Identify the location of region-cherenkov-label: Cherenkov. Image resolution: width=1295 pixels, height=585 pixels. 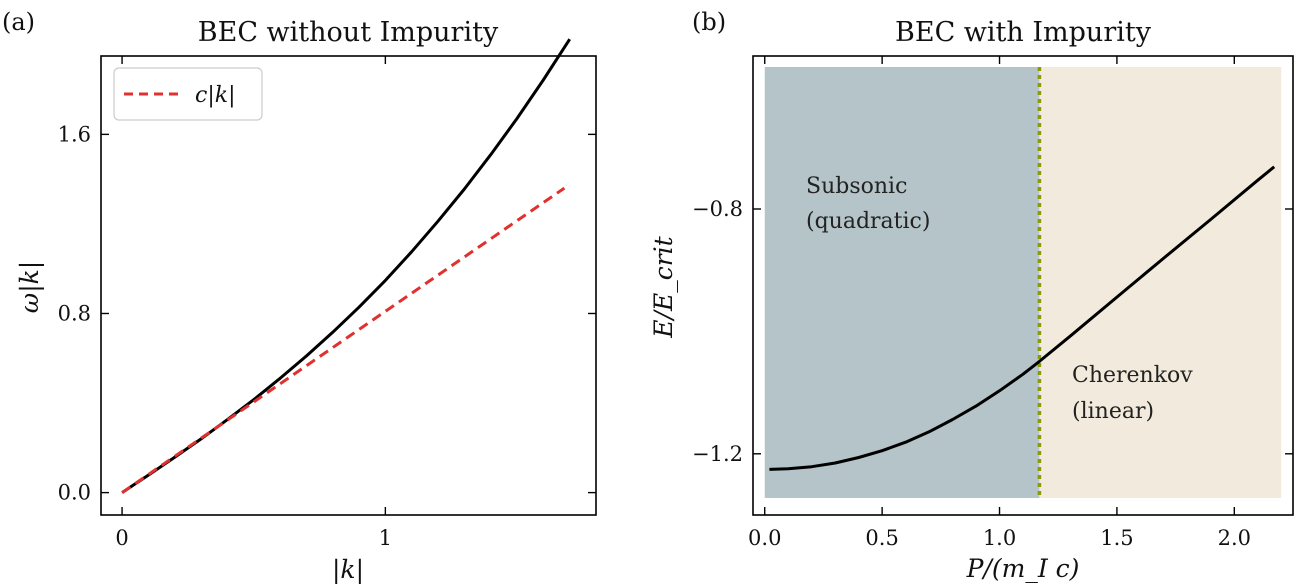
(1132, 375).